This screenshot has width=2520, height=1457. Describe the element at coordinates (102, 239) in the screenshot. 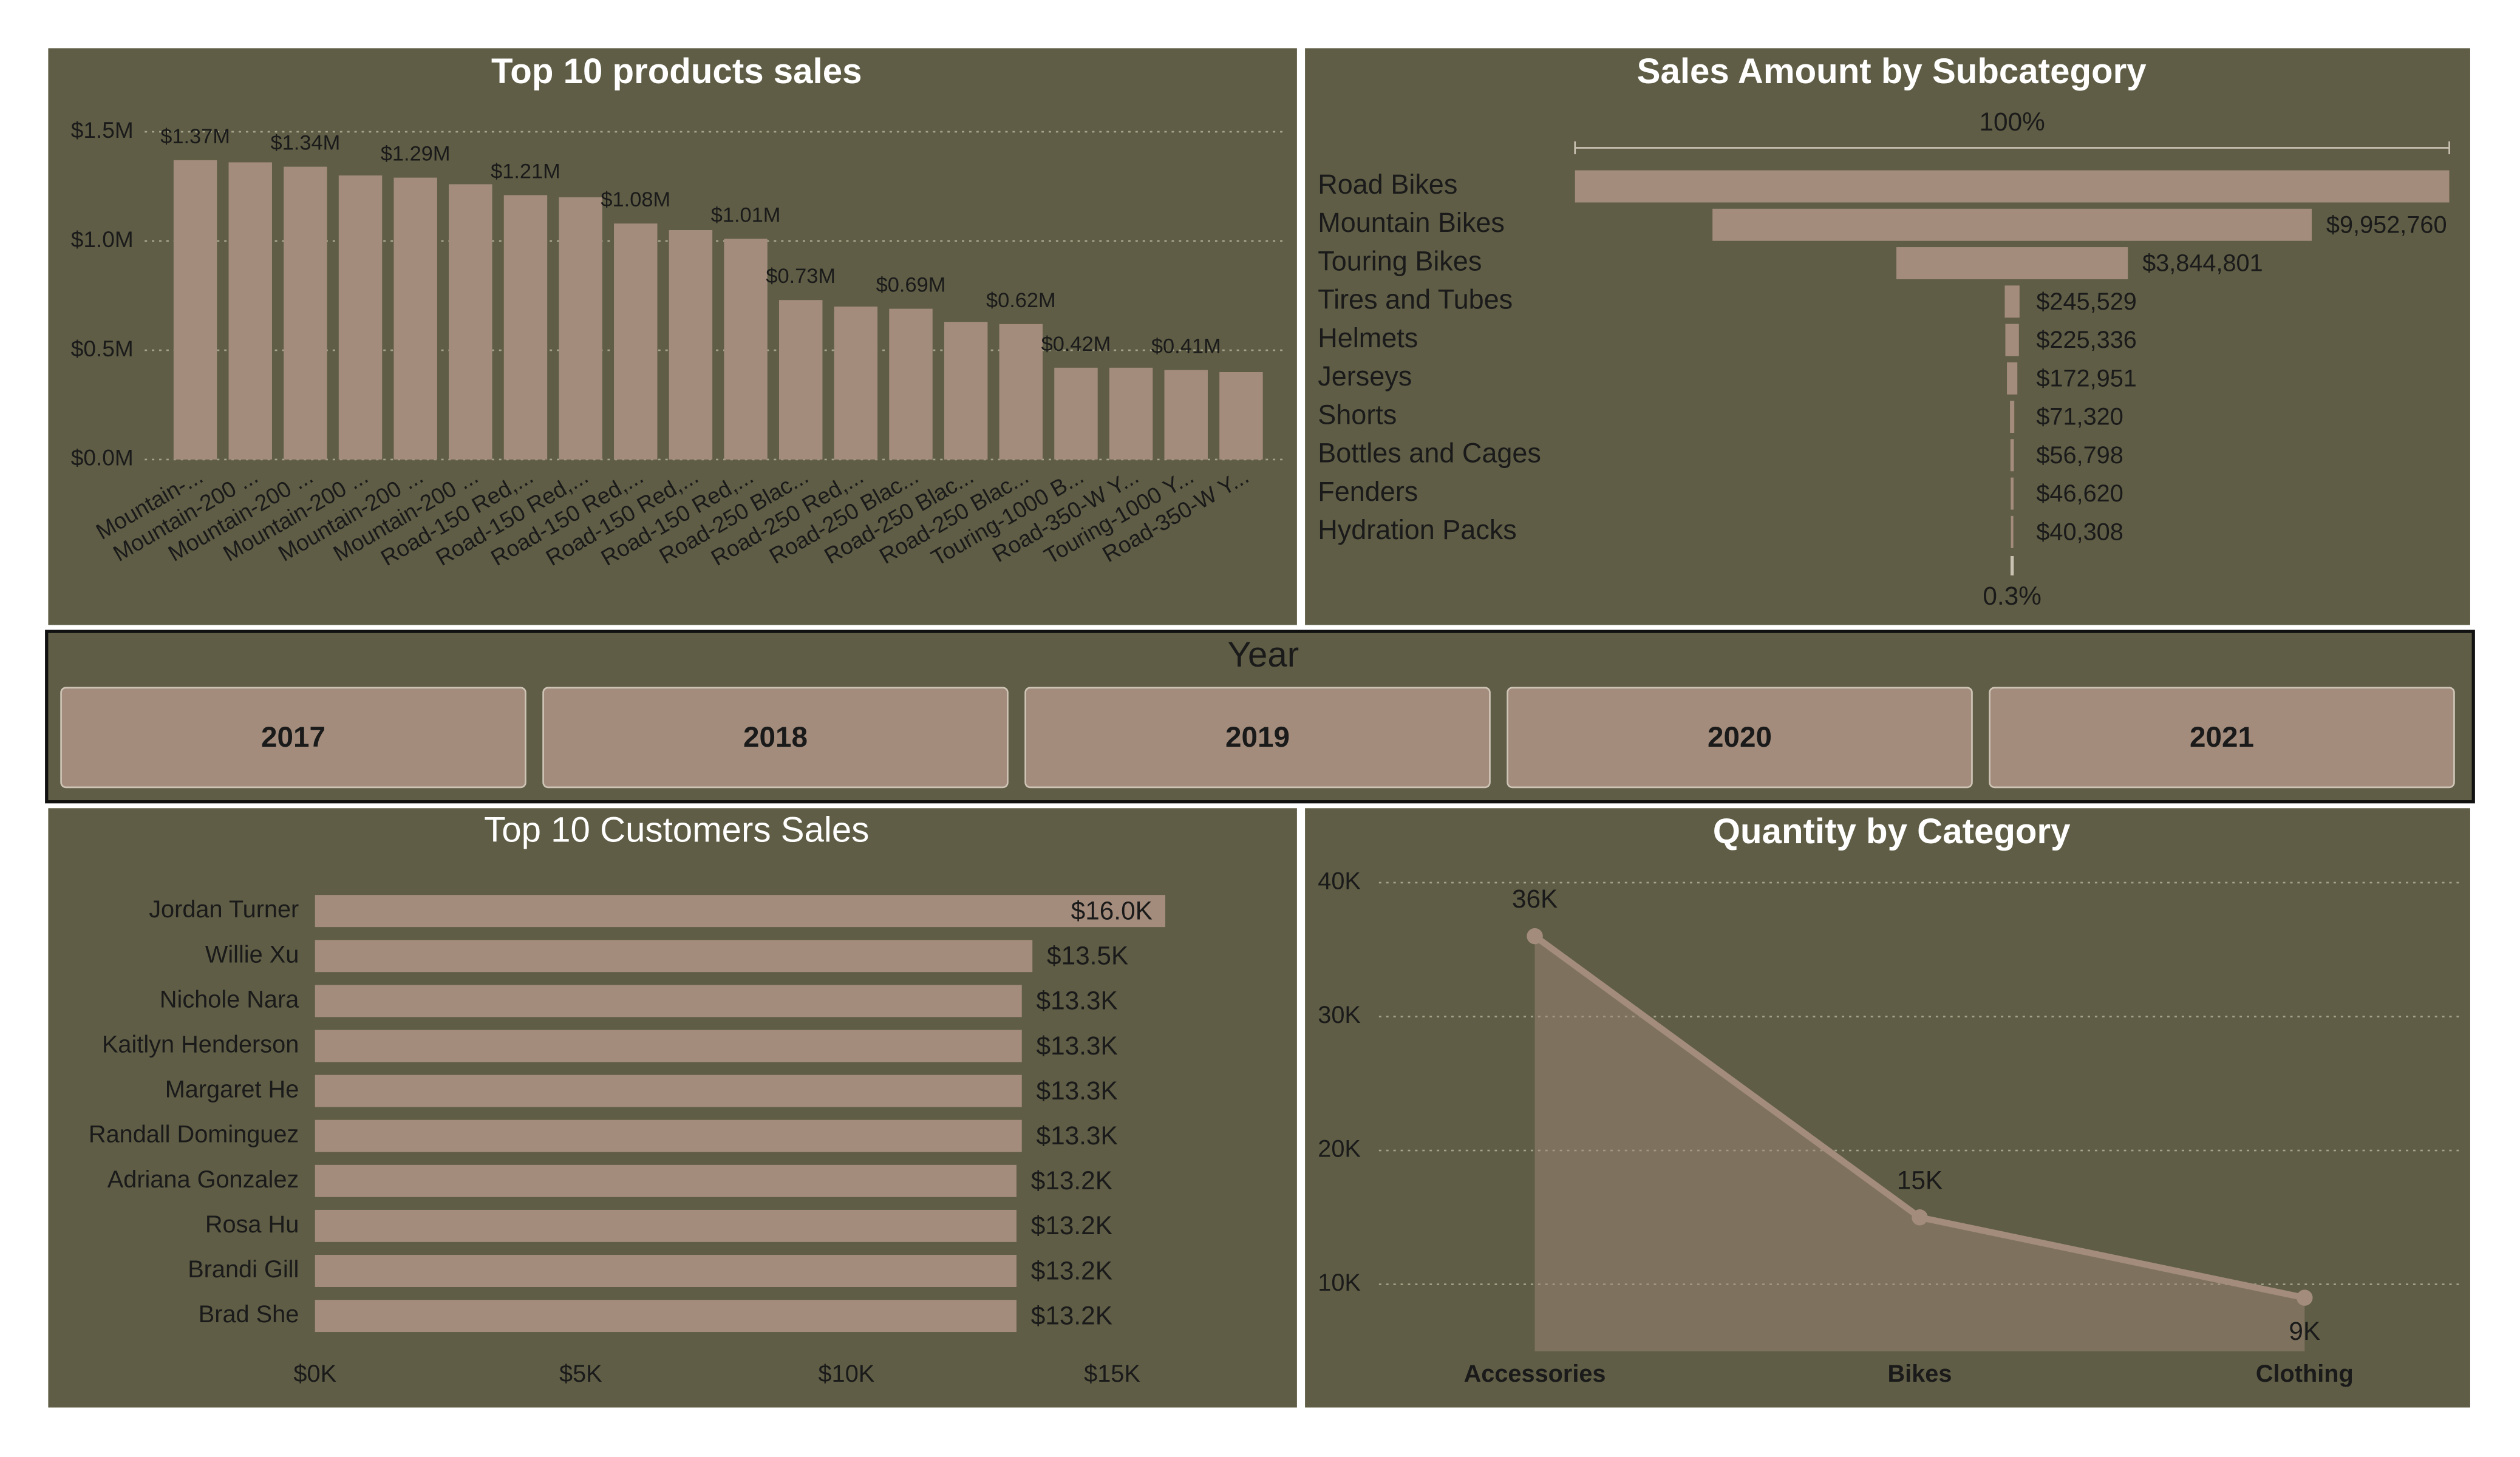

I see `y-tick-label: $1.0M` at that location.